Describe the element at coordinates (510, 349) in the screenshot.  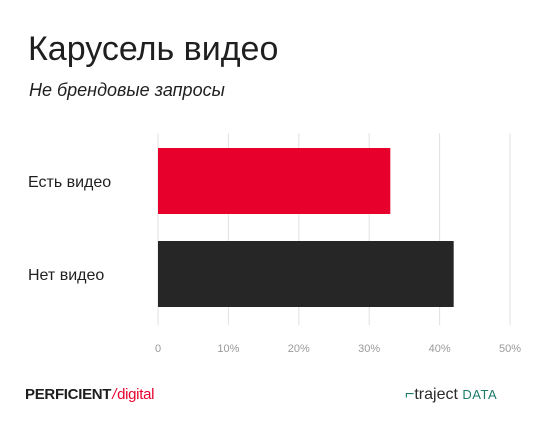
I see `x-tick-label: 50%` at that location.